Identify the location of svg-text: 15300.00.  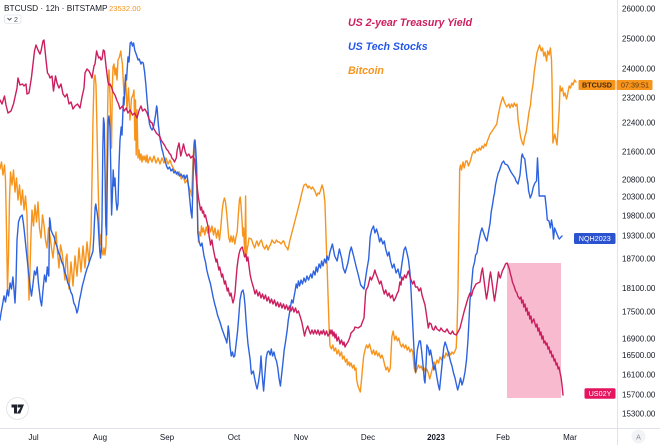
(639, 414).